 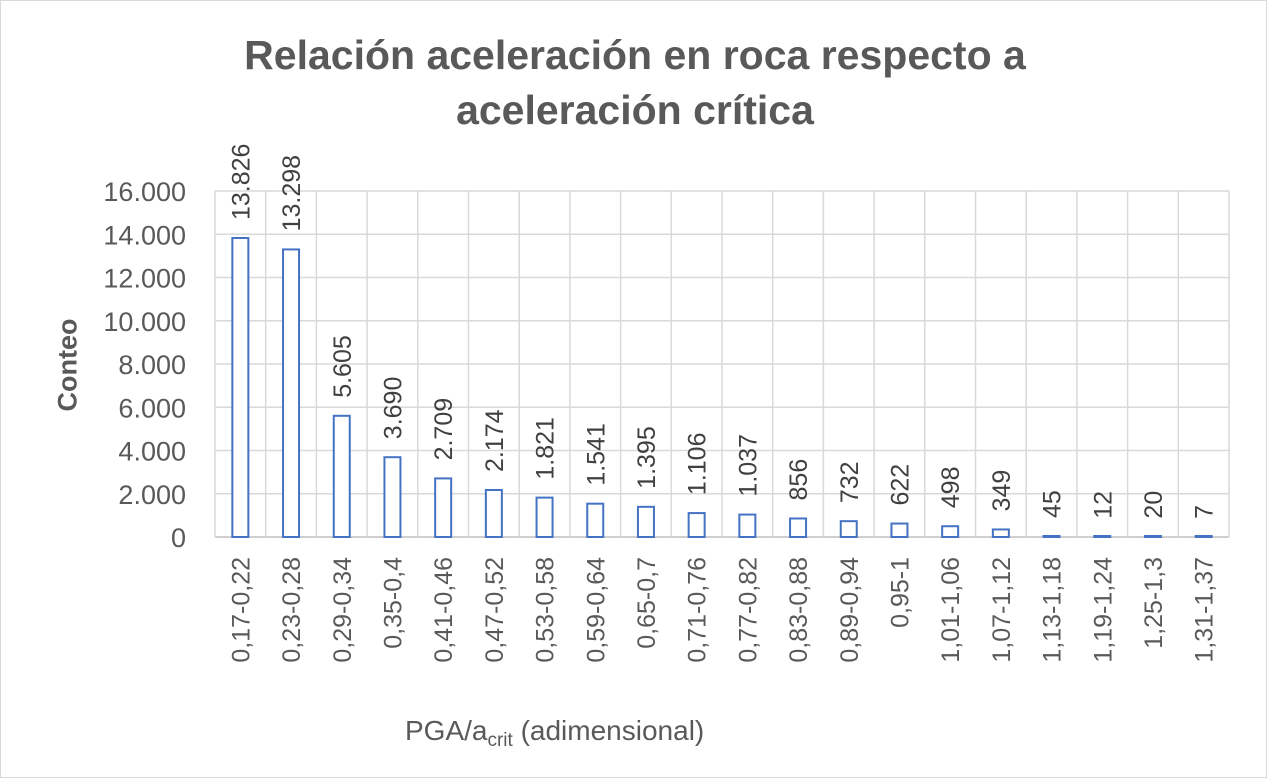 What do you see at coordinates (647, 603) in the screenshot?
I see `x-tick-label: 0,65-0,7` at bounding box center [647, 603].